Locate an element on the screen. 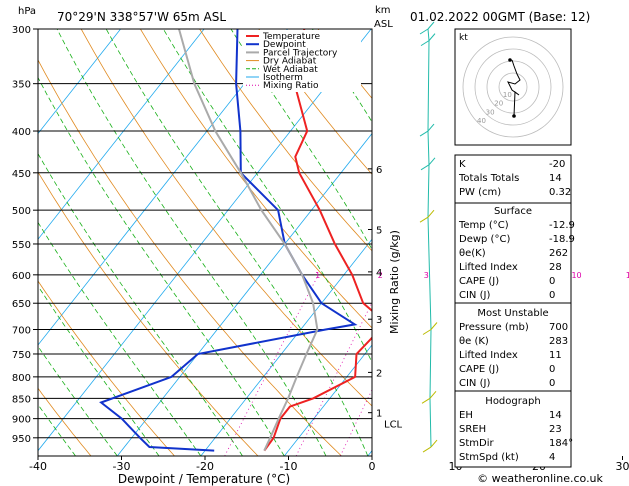 The height and width of the screenshot is (486, 629). legend-background is located at coordinates (302, 61).